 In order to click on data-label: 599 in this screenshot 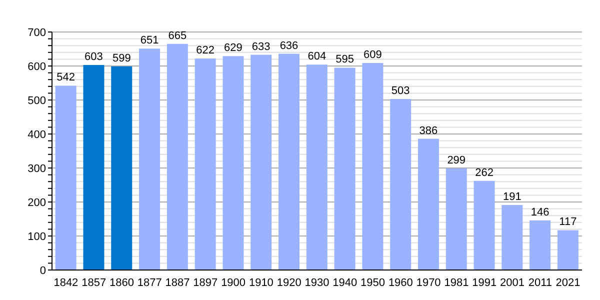, I will do `click(121, 58)`.